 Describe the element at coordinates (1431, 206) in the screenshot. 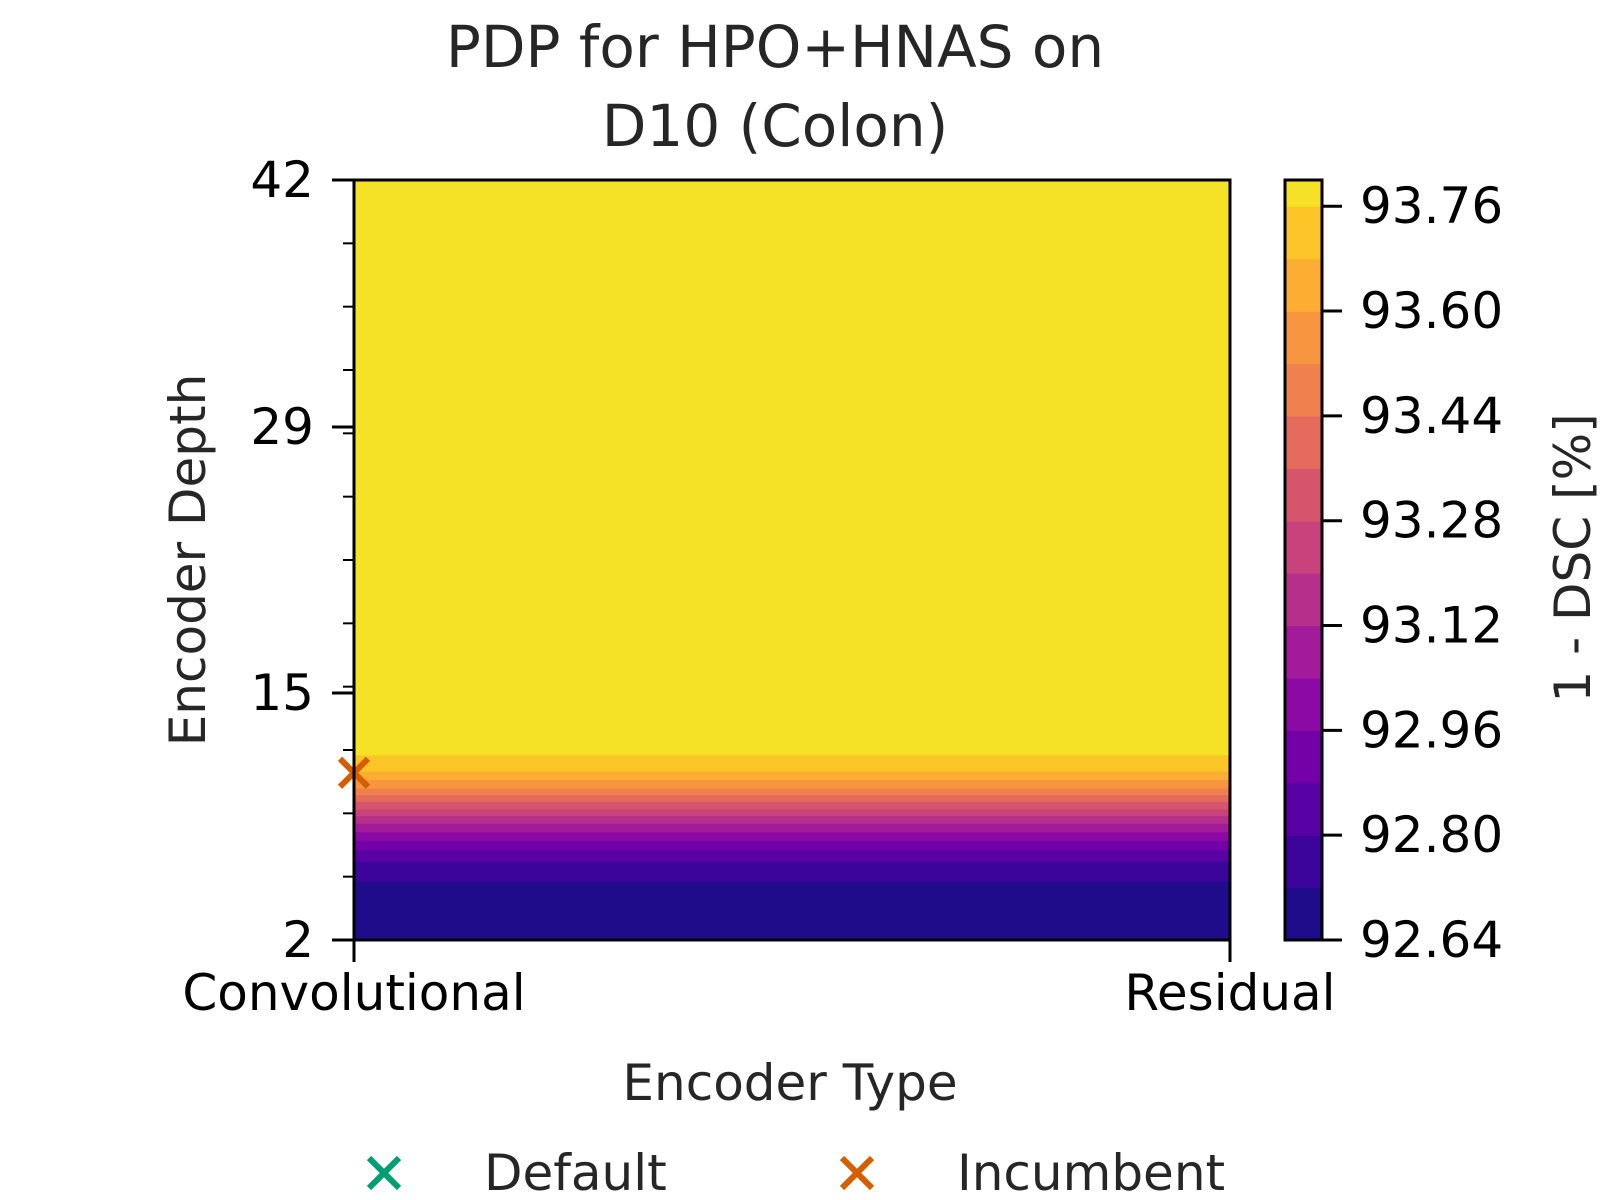

I see `colorbar-tick-label: 93.76` at that location.